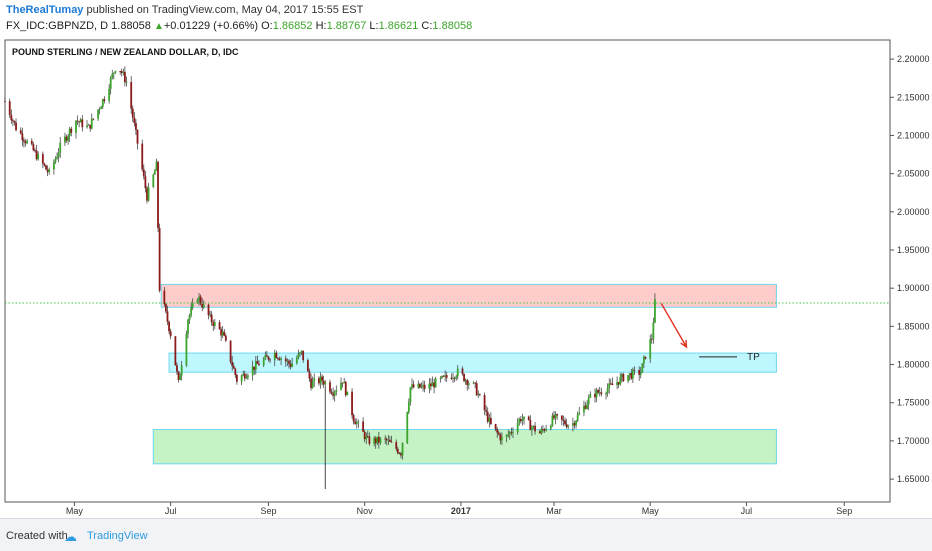 The height and width of the screenshot is (551, 932). Describe the element at coordinates (70, 536) in the screenshot. I see `cloud-logo-icon: ☁` at that location.